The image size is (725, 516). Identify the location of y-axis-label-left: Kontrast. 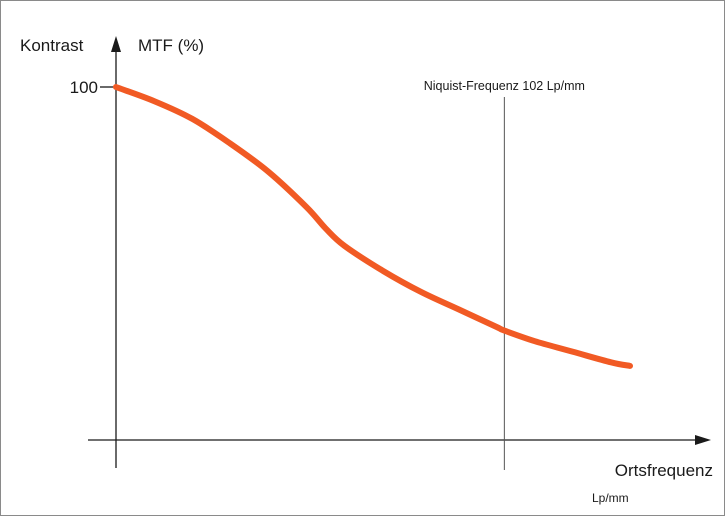
(52, 45).